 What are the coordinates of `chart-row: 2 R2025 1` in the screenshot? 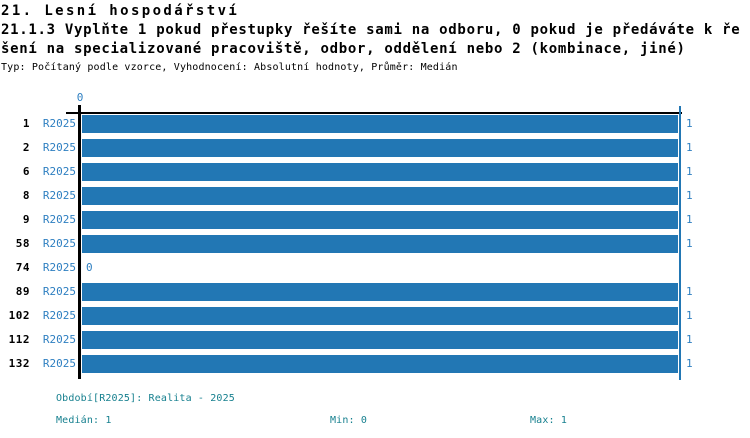 It's located at (375, 148).